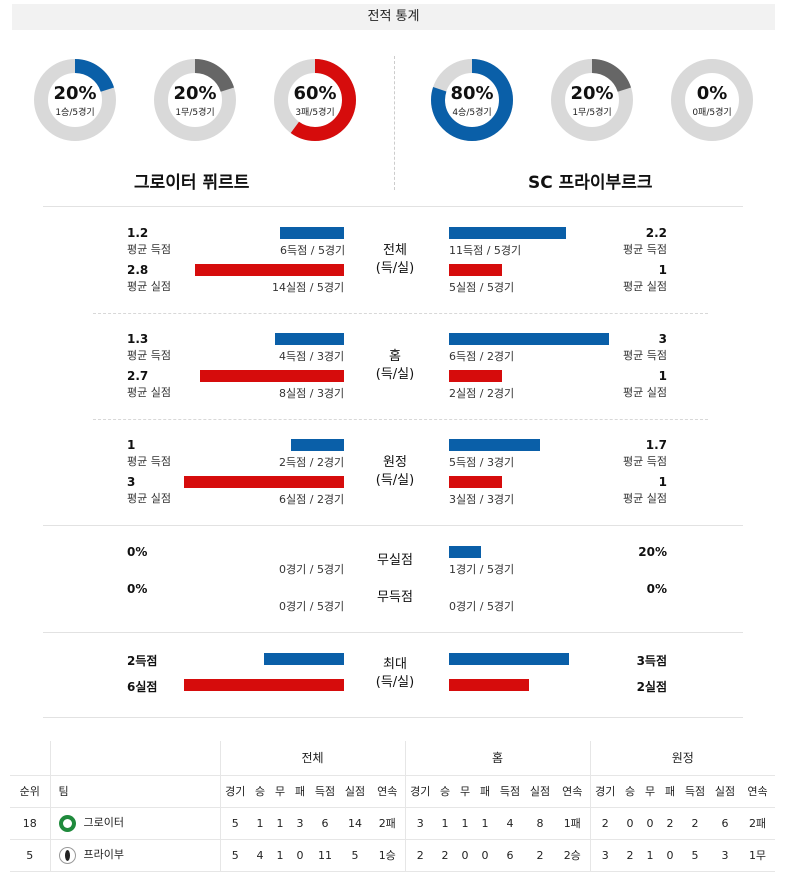 The height and width of the screenshot is (876, 790). What do you see at coordinates (395, 597) in the screenshot?
I see `no-score-label: 무득점` at bounding box center [395, 597].